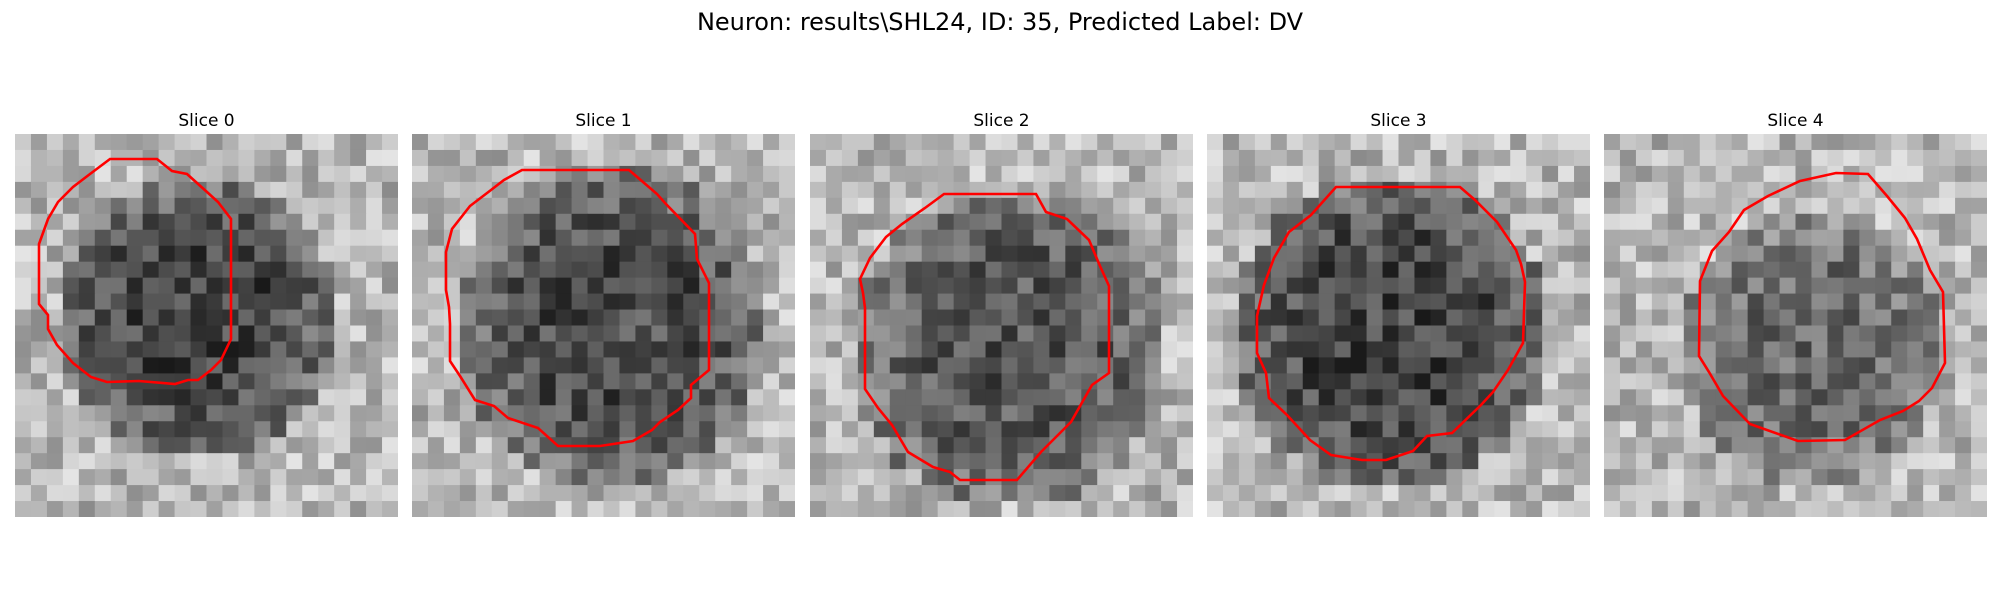 The width and height of the screenshot is (2000, 600). What do you see at coordinates (1398, 121) in the screenshot?
I see `slice-title-3: Slice 3` at bounding box center [1398, 121].